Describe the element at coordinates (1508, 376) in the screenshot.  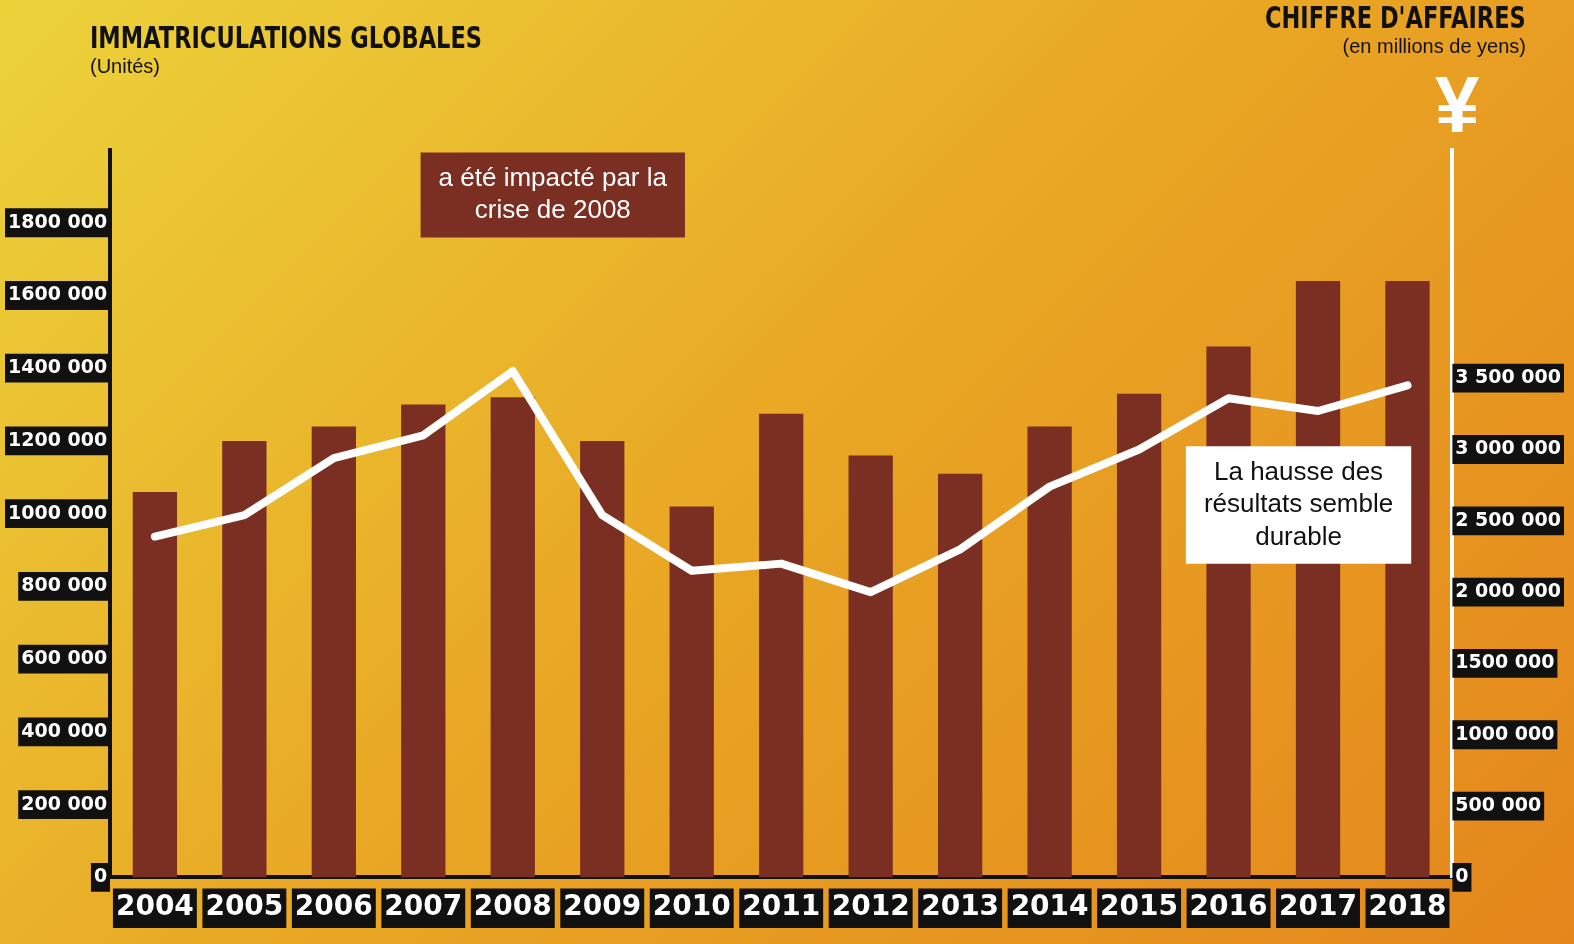
I see `y2-tick-label: 3 500 000` at that location.